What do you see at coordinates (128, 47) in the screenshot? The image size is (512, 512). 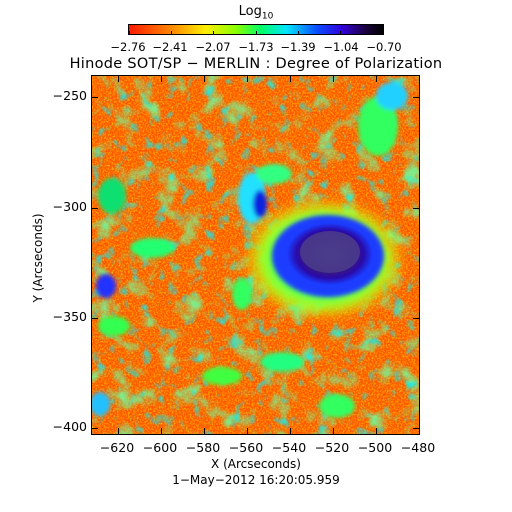 I see `colorbar-tick-label: −2.76` at bounding box center [128, 47].